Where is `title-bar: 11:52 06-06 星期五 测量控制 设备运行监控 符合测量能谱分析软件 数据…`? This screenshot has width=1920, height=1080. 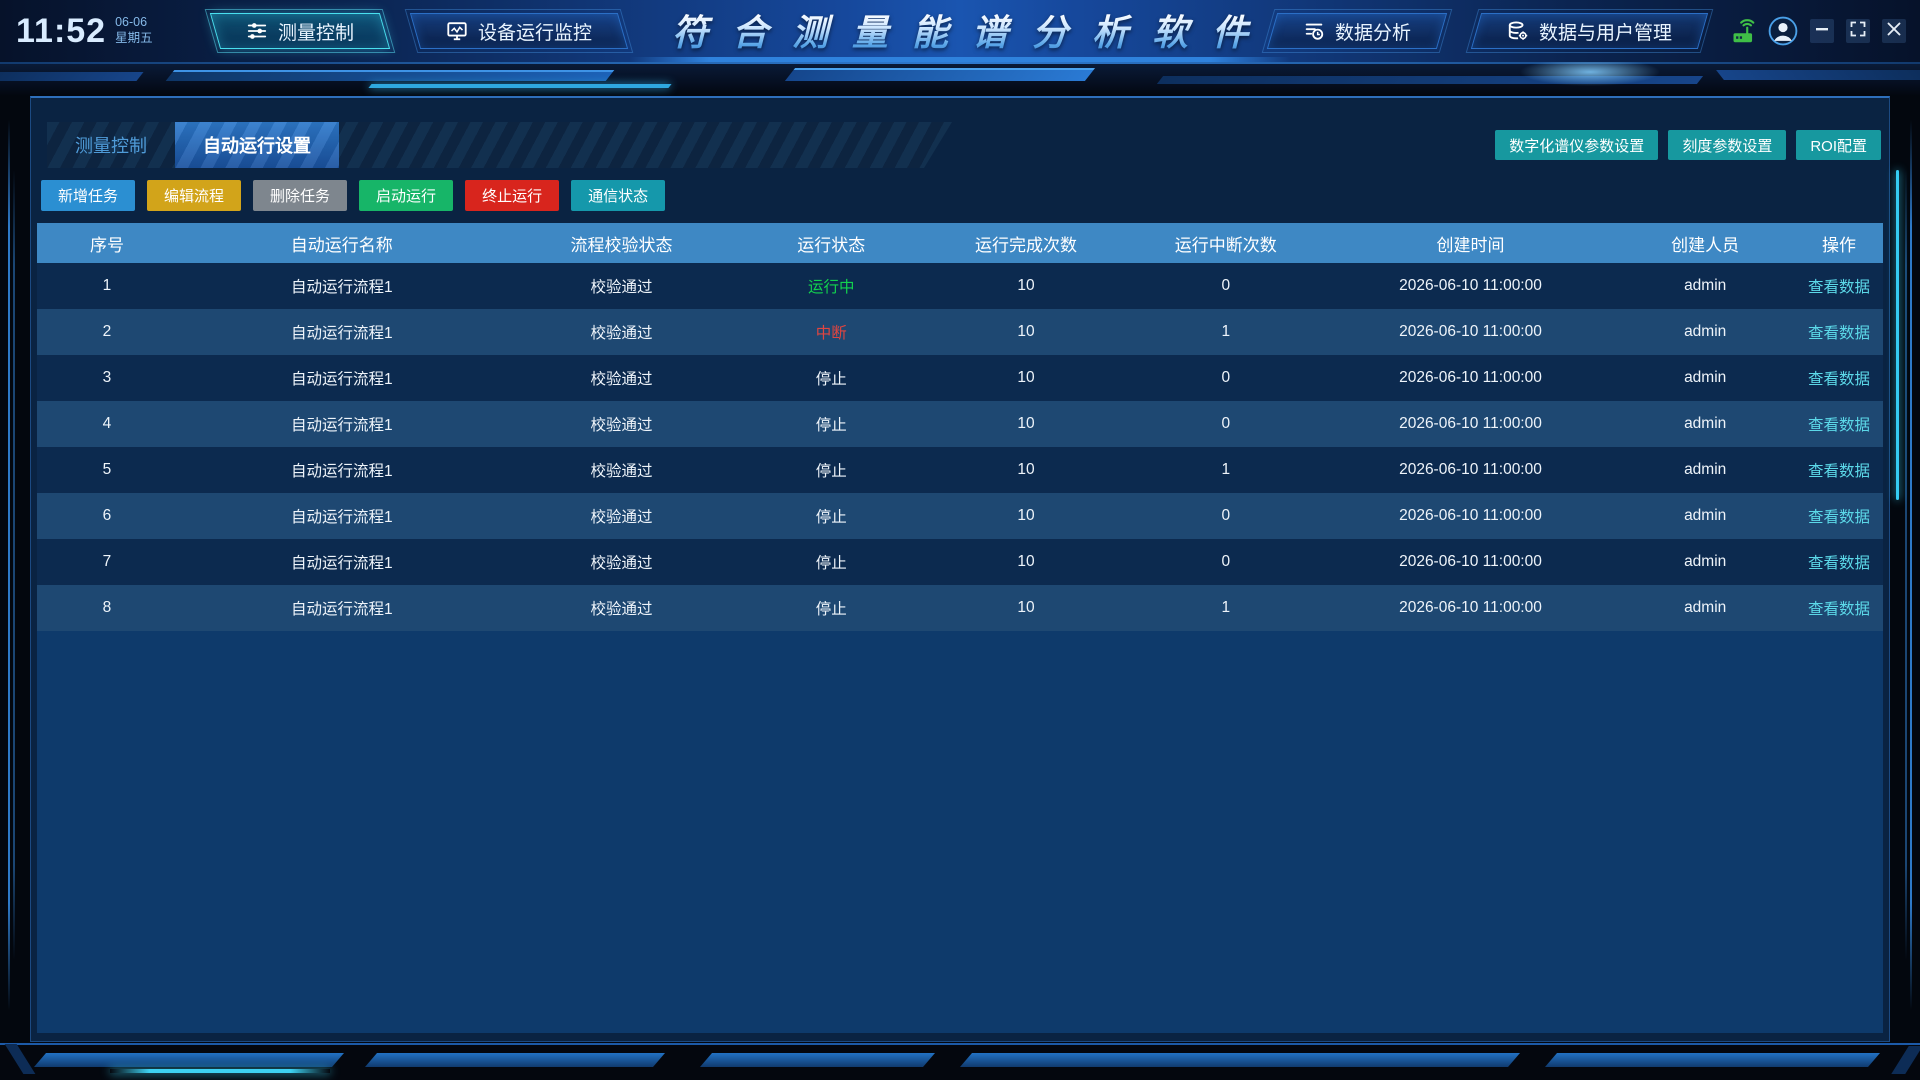
title-bar: 11:52 06-06 星期五 测量控制 设备运行监控 符合测量能谱分析软件 数据… is located at coordinates (960, 31).